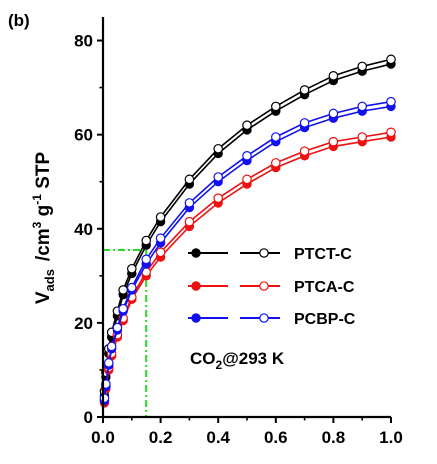  Describe the element at coordinates (234, 286) in the screenshot. I see `legend-swatch-ptca-c` at that location.